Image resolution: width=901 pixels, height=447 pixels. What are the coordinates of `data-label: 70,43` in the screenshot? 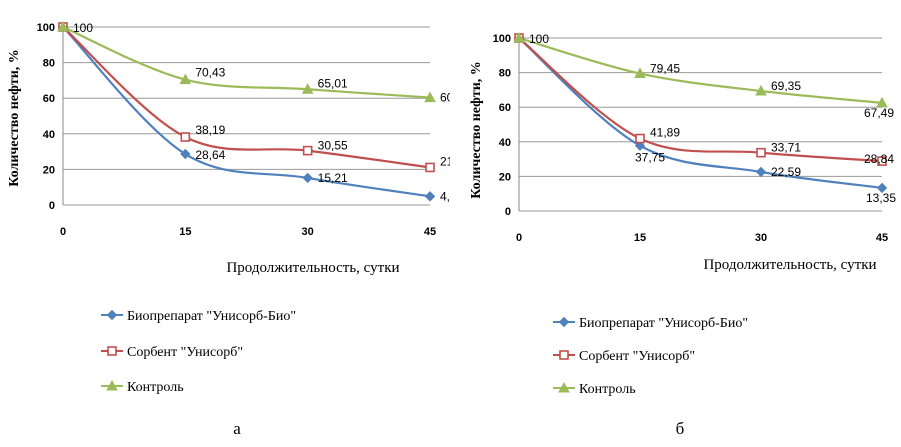 It's located at (210, 73).